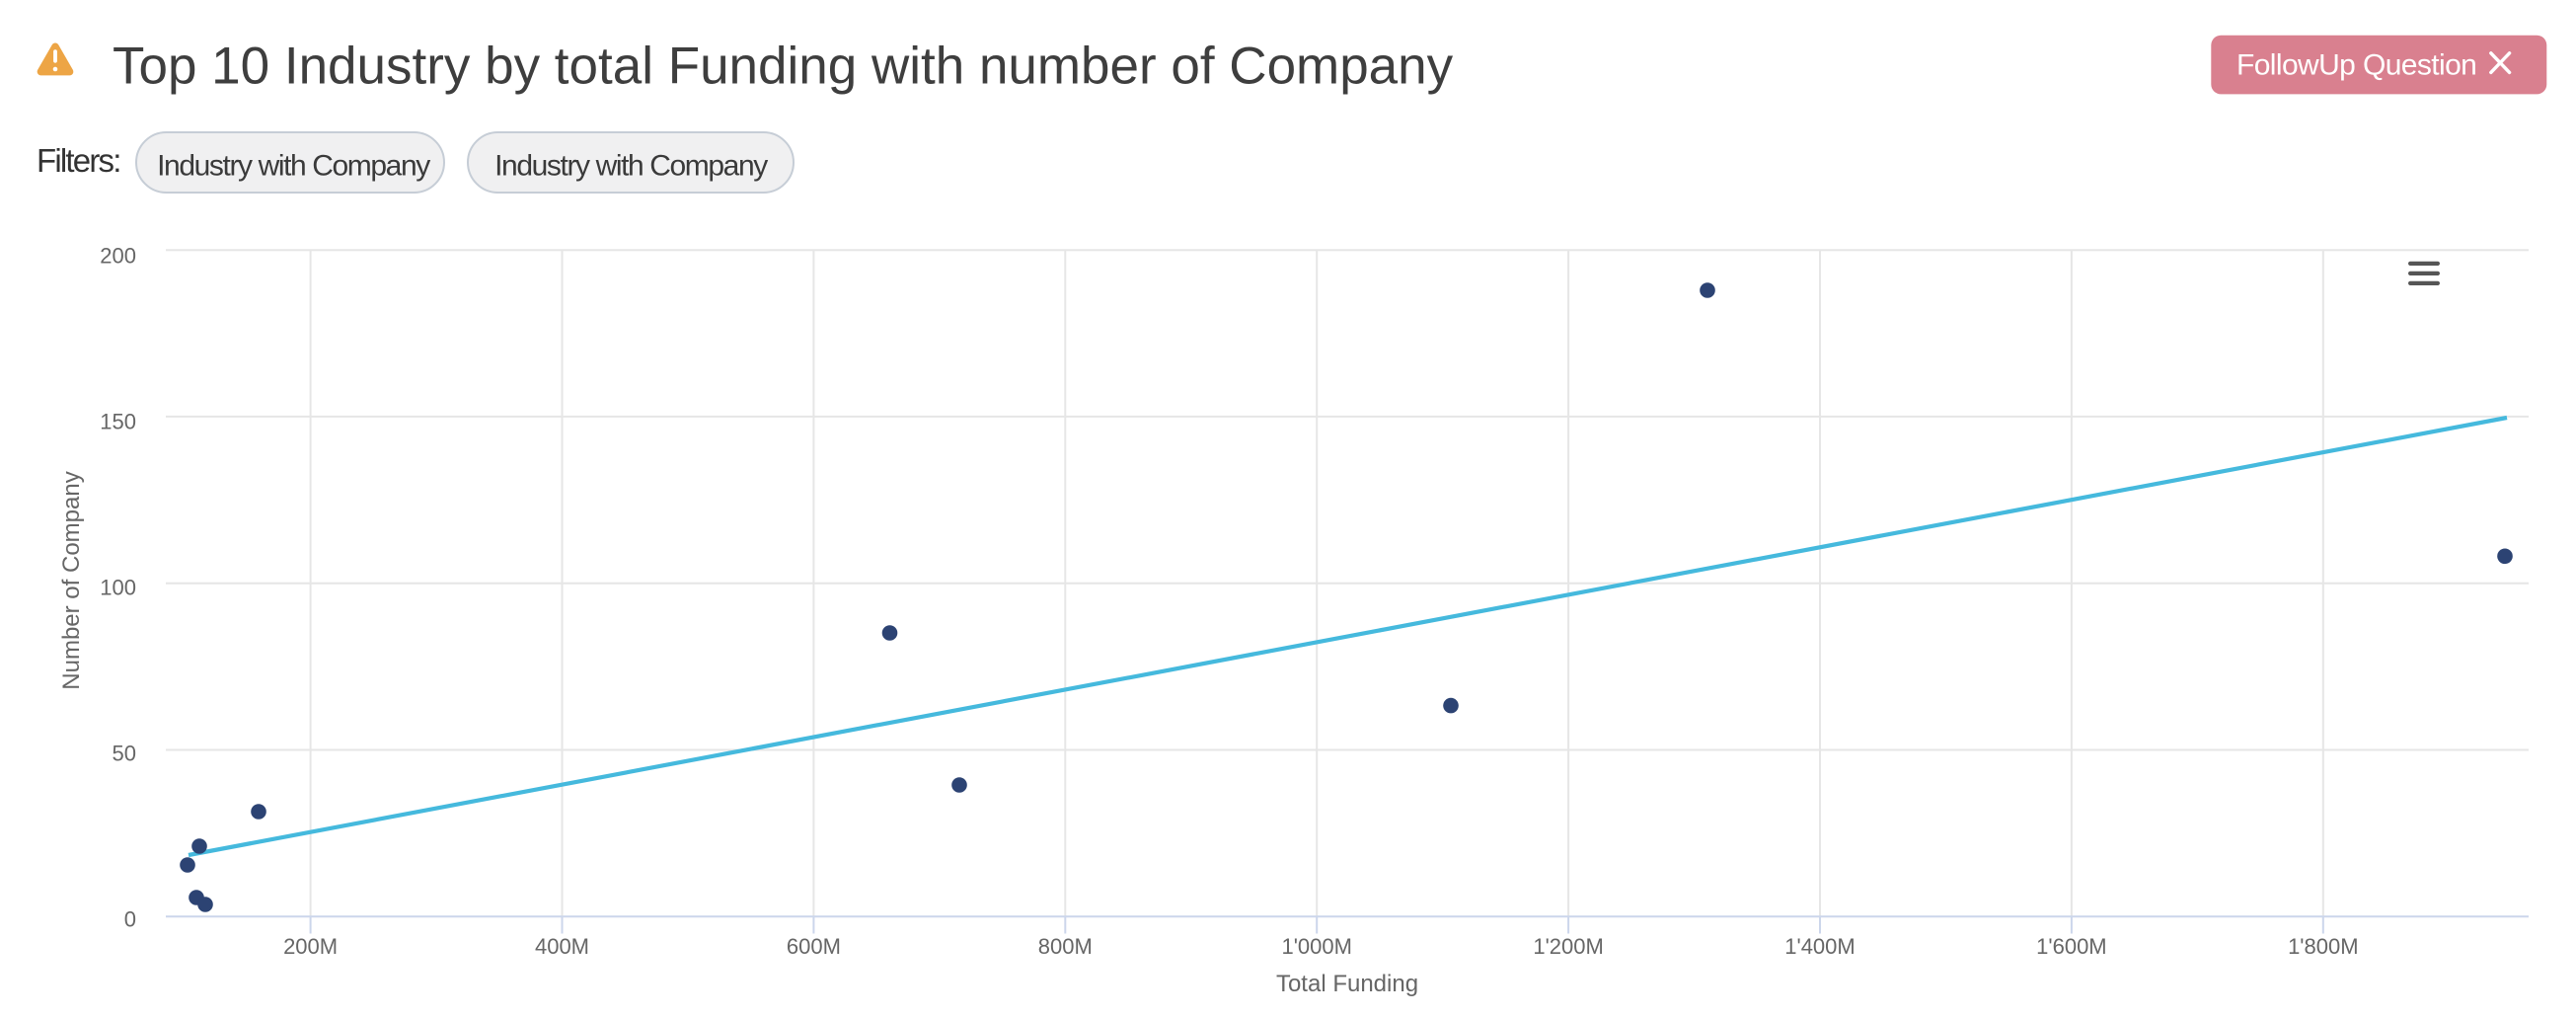 This screenshot has width=2576, height=1017. I want to click on svg-text: 1'800M, so click(2323, 946).